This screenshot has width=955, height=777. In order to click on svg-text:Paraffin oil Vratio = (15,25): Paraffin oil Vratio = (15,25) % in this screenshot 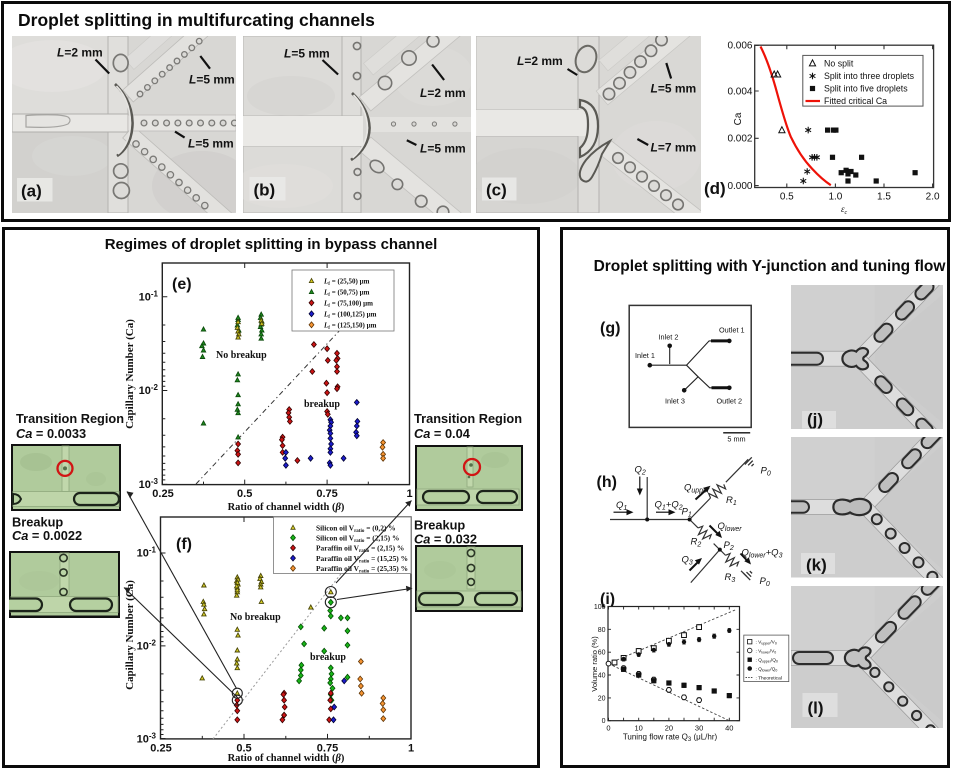, I will do `click(362, 559)`.